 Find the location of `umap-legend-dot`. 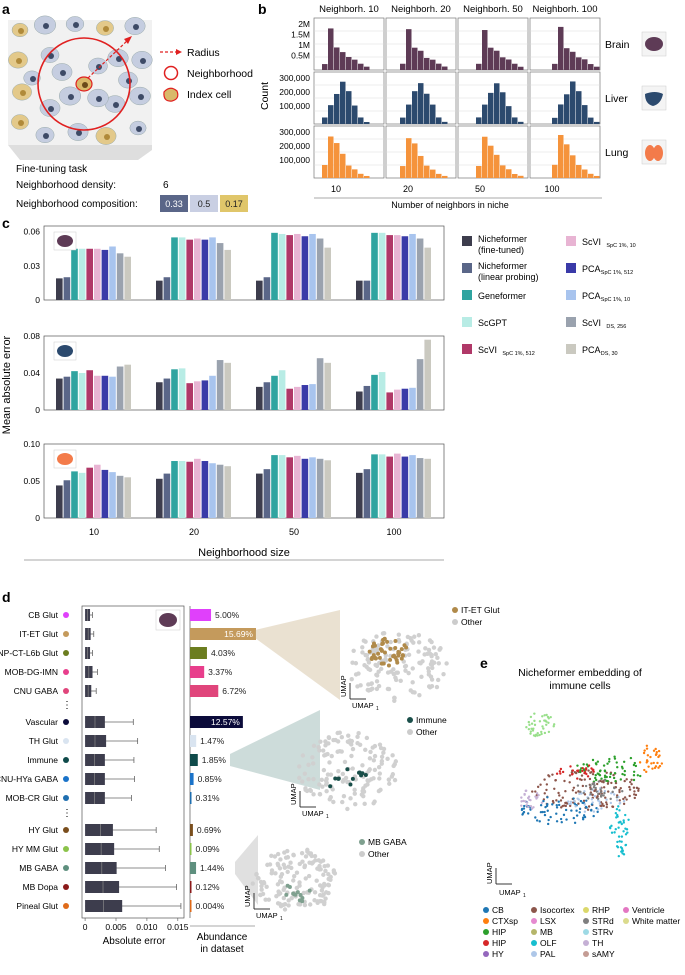

umap-legend-dot is located at coordinates (455, 610).